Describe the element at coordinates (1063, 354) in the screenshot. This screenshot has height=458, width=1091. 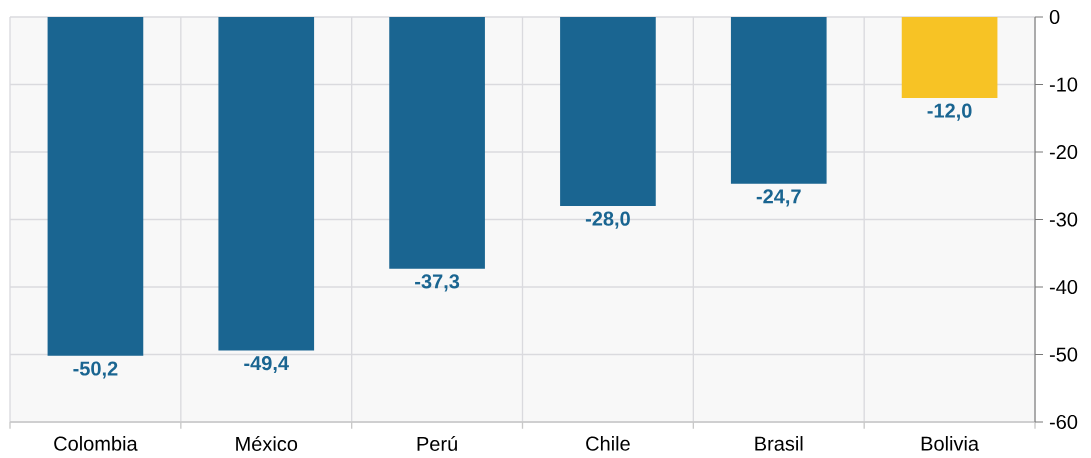
I see `y-tick-label: -50` at that location.